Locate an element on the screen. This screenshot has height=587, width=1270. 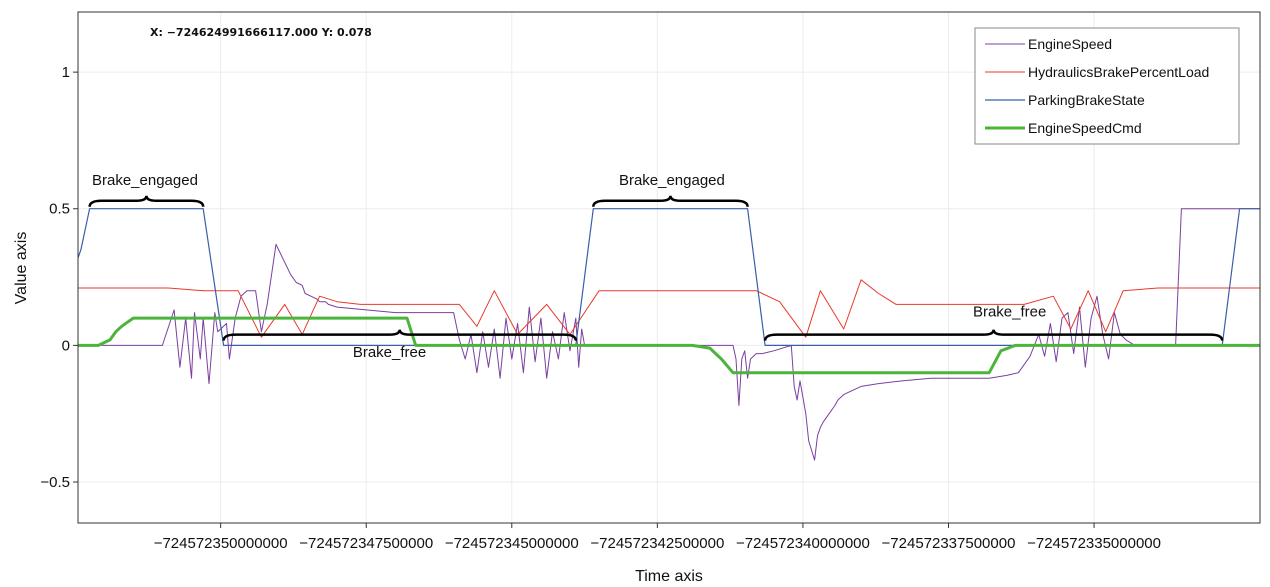
series-line-engine-speed-cmd is located at coordinates (669, 345).